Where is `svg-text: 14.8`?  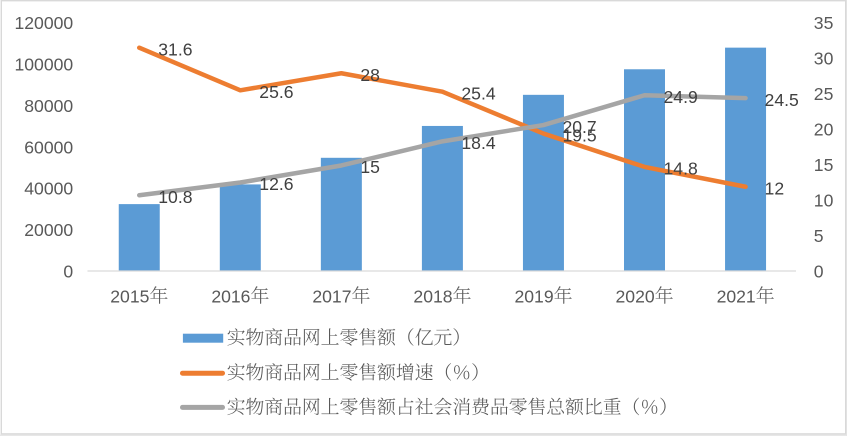 svg-text: 14.8 is located at coordinates (681, 169).